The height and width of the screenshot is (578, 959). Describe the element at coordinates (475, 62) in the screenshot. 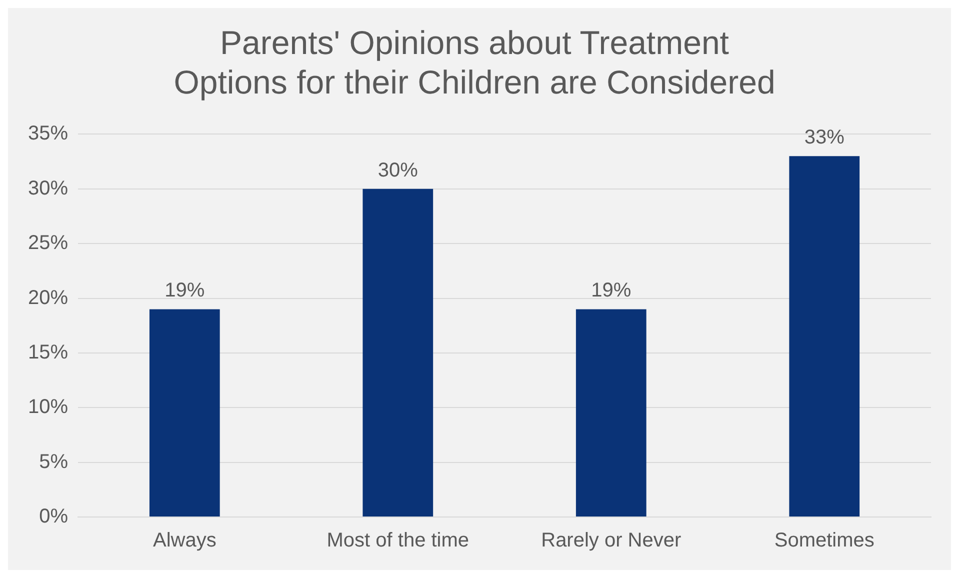

I see `chart-title: Parents' Opinions about Treatment Options for their Children are Considered` at that location.